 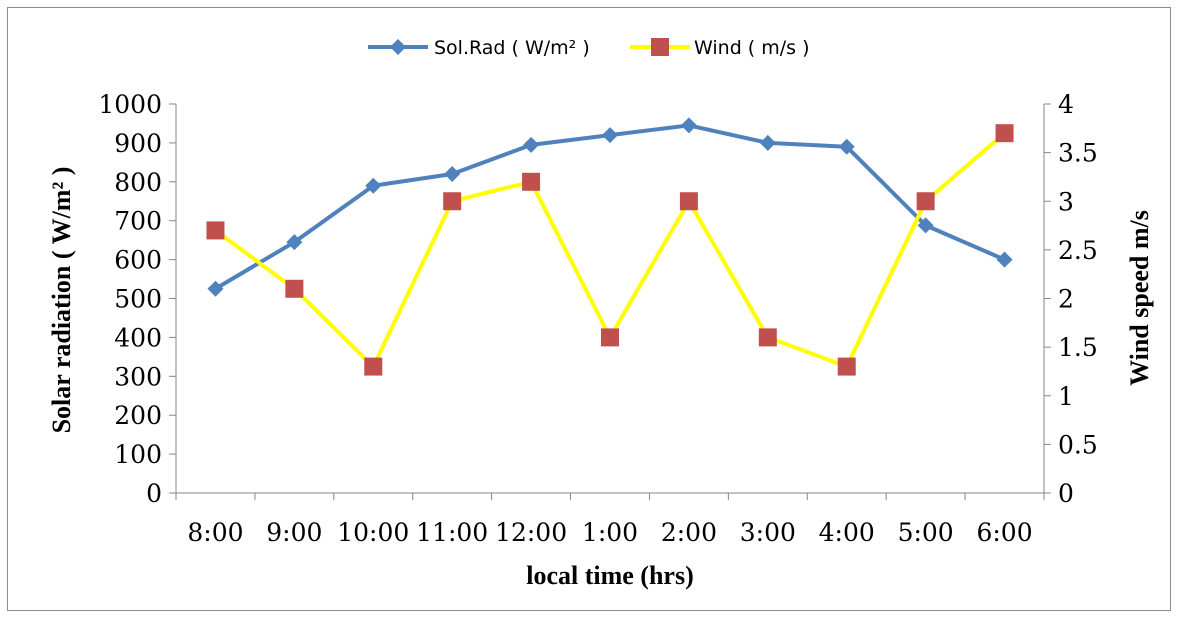 What do you see at coordinates (294, 532) in the screenshot?
I see `x-tick-label: 9:00` at bounding box center [294, 532].